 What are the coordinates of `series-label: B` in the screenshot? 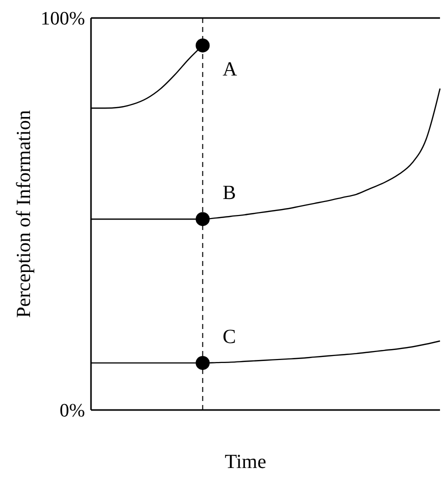 It's located at (229, 193).